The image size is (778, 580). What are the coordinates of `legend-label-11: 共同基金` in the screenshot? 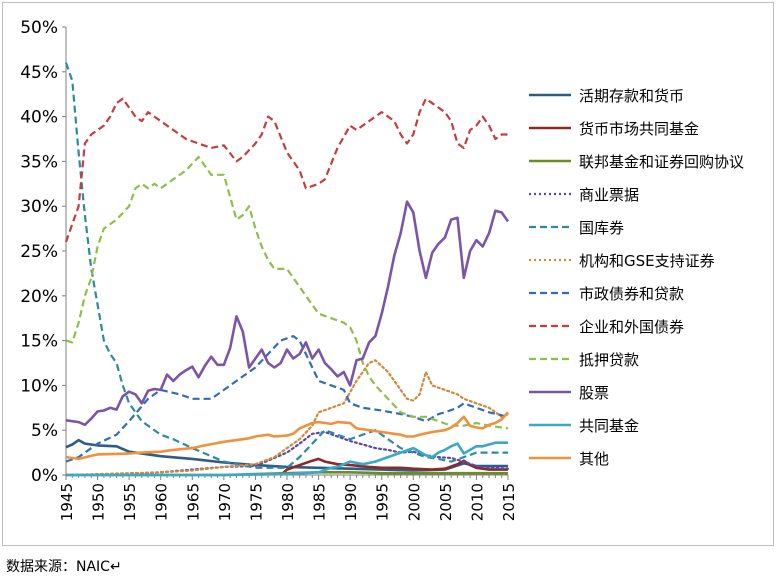 It's located at (609, 426).